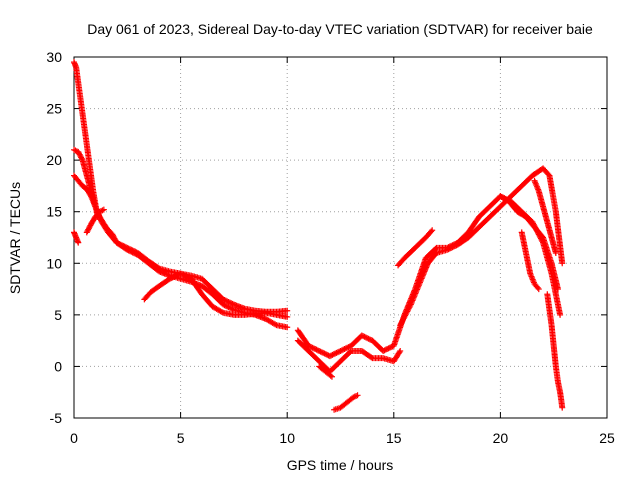 The height and width of the screenshot is (480, 640). Describe the element at coordinates (394, 438) in the screenshot. I see `x-tick-label: 15` at that location.